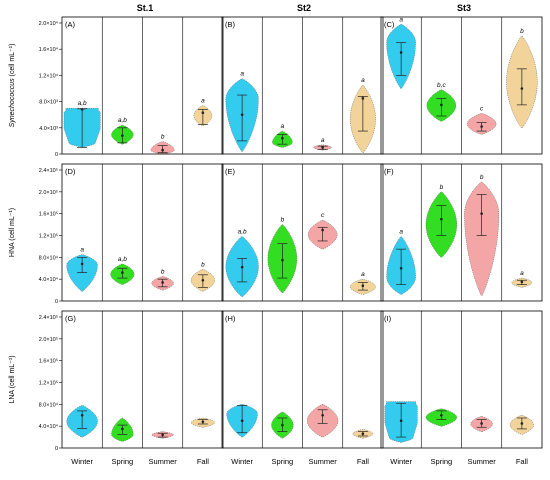 This screenshot has width=550, height=480. Describe the element at coordinates (12, 232) in the screenshot. I see `y-axis-label: HNA (cell mL⁻¹)` at that location.